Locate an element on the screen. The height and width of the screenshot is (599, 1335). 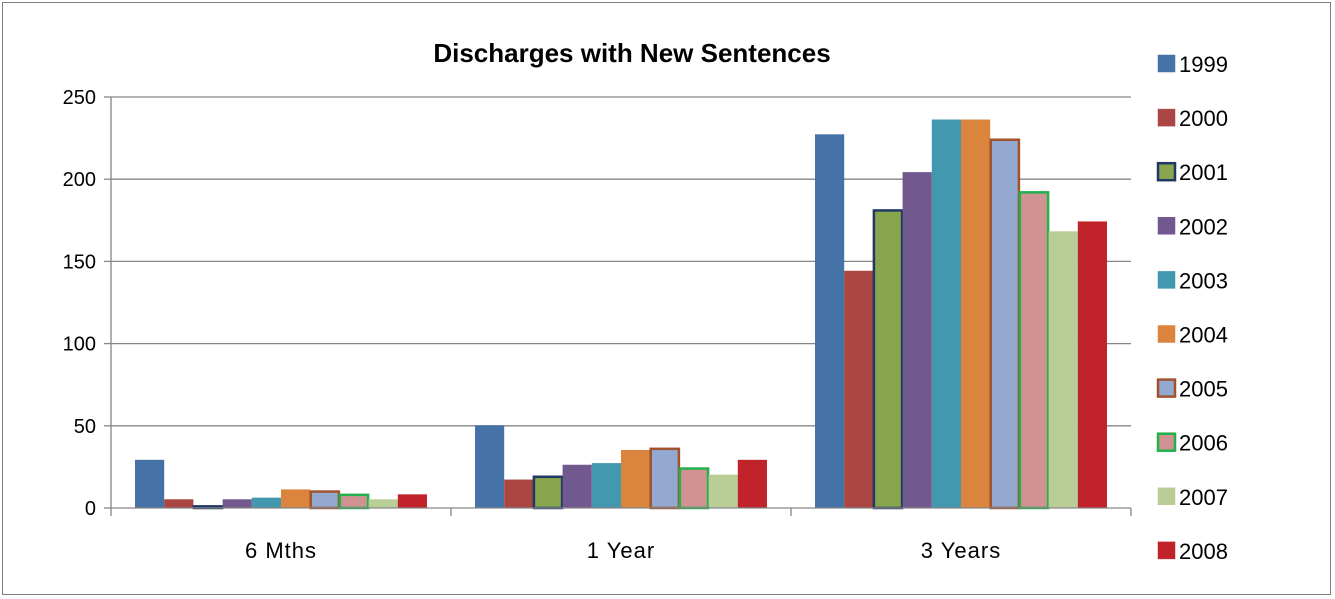
x-axis-categories: 6 Mths 1 Year 3 Years is located at coordinates (623, 550).